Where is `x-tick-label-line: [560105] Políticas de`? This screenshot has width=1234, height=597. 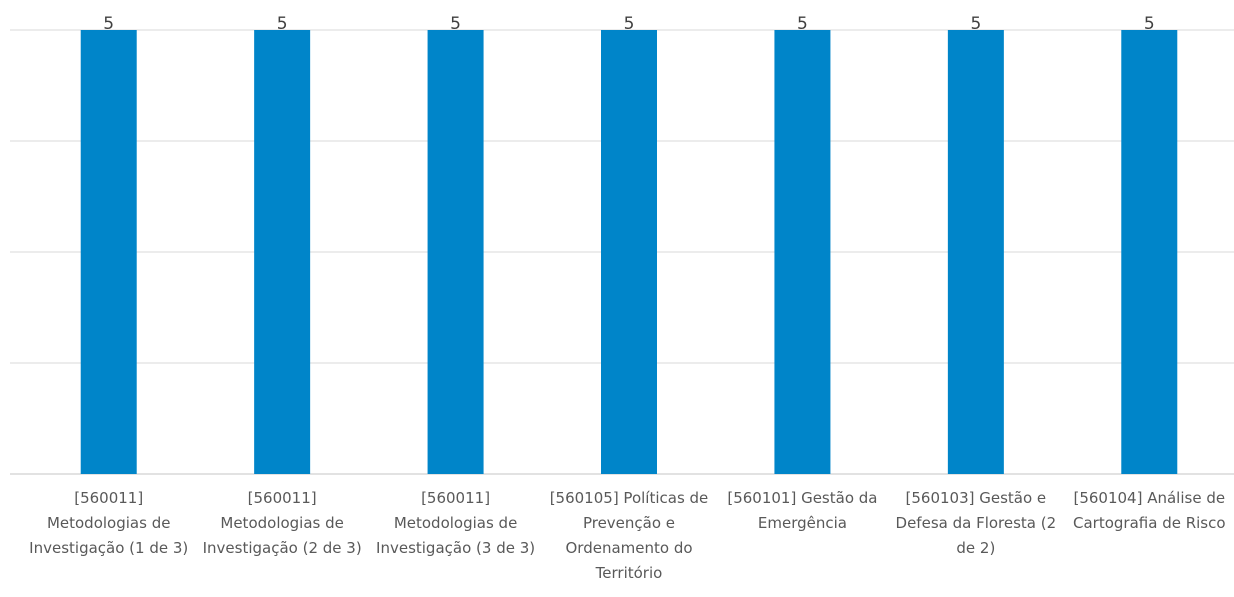 x-tick-label-line: [560105] Políticas de is located at coordinates (629, 498).